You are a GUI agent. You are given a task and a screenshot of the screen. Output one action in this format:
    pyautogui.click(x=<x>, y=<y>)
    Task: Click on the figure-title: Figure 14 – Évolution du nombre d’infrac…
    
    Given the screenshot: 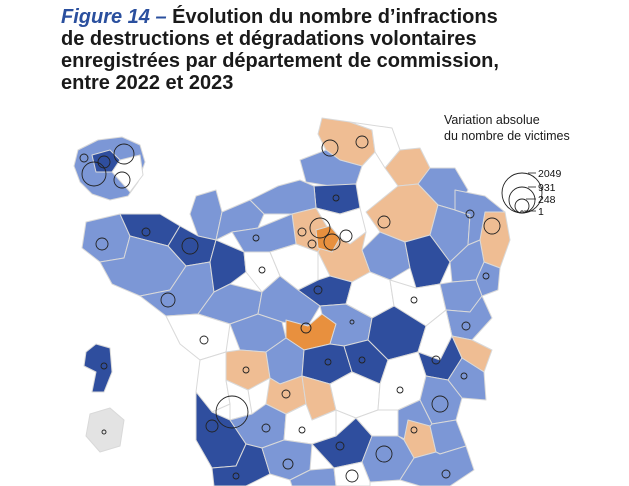 What is the action you would take?
    pyautogui.click(x=321, y=50)
    